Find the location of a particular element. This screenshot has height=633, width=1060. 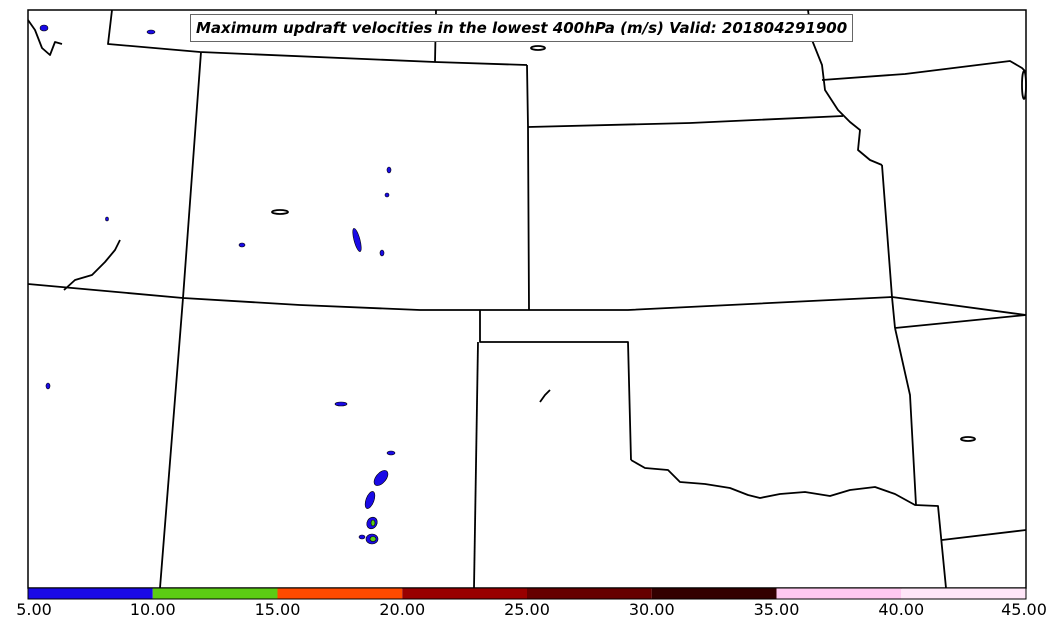

nebraska-kansas-border is located at coordinates (685, 121).